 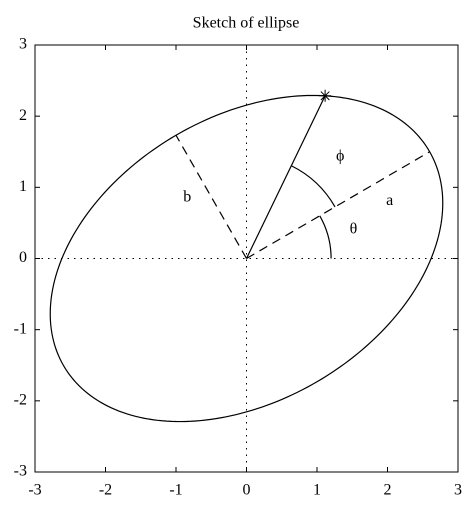 I want to click on y-tick-label: -2, so click(x=20, y=400).